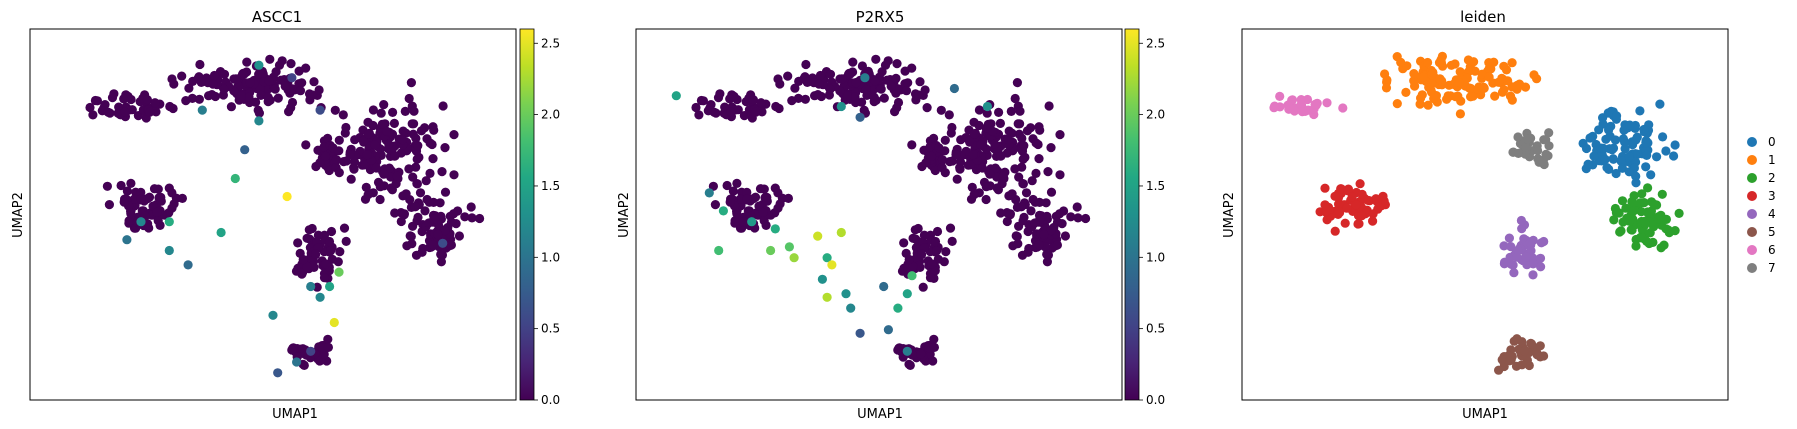 The image size is (1797, 429). Describe the element at coordinates (1772, 250) in the screenshot. I see `legend-label-6: 6` at that location.